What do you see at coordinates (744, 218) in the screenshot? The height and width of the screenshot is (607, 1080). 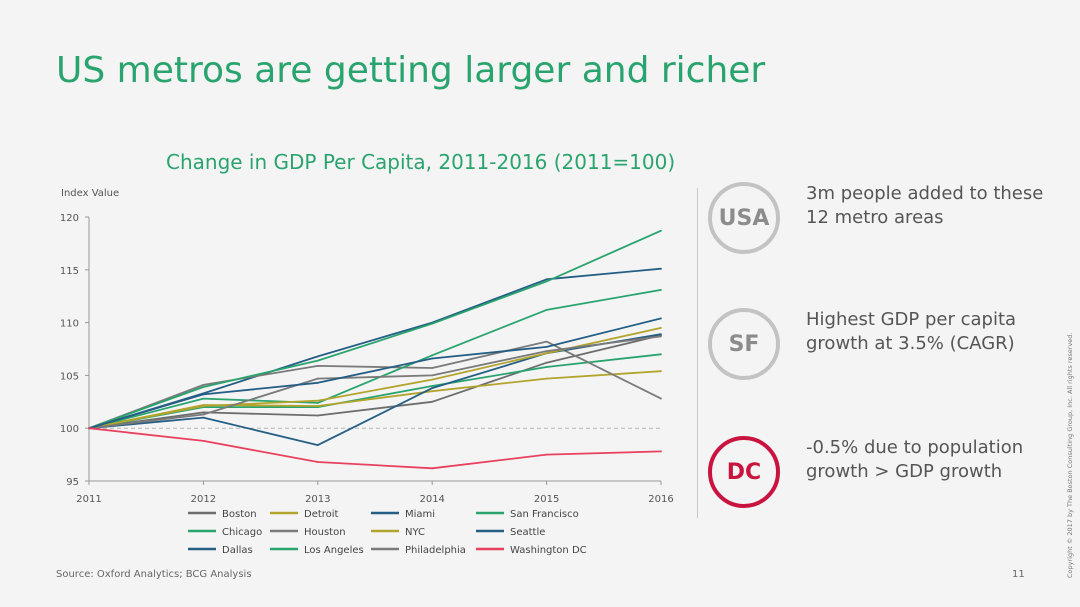 I see `usa-badge: USA` at bounding box center [744, 218].